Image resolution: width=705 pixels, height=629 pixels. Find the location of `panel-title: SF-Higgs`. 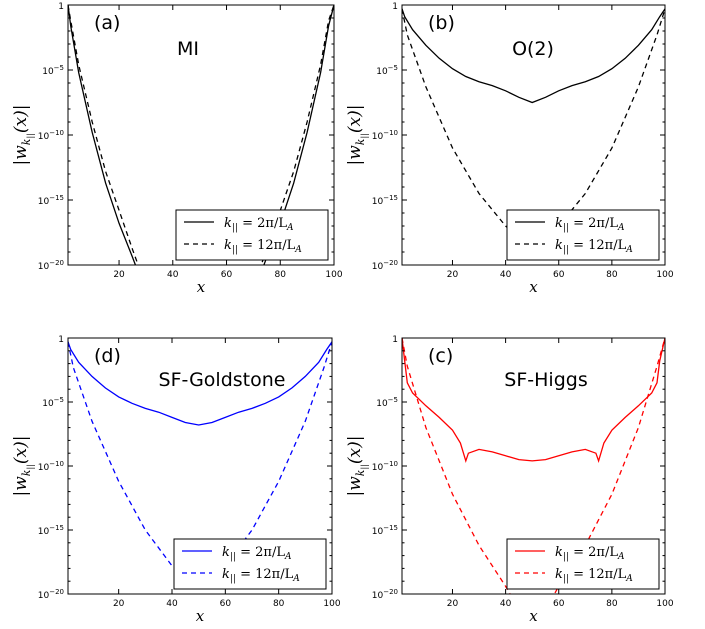

panel-title: SF-Higgs is located at coordinates (545, 380).